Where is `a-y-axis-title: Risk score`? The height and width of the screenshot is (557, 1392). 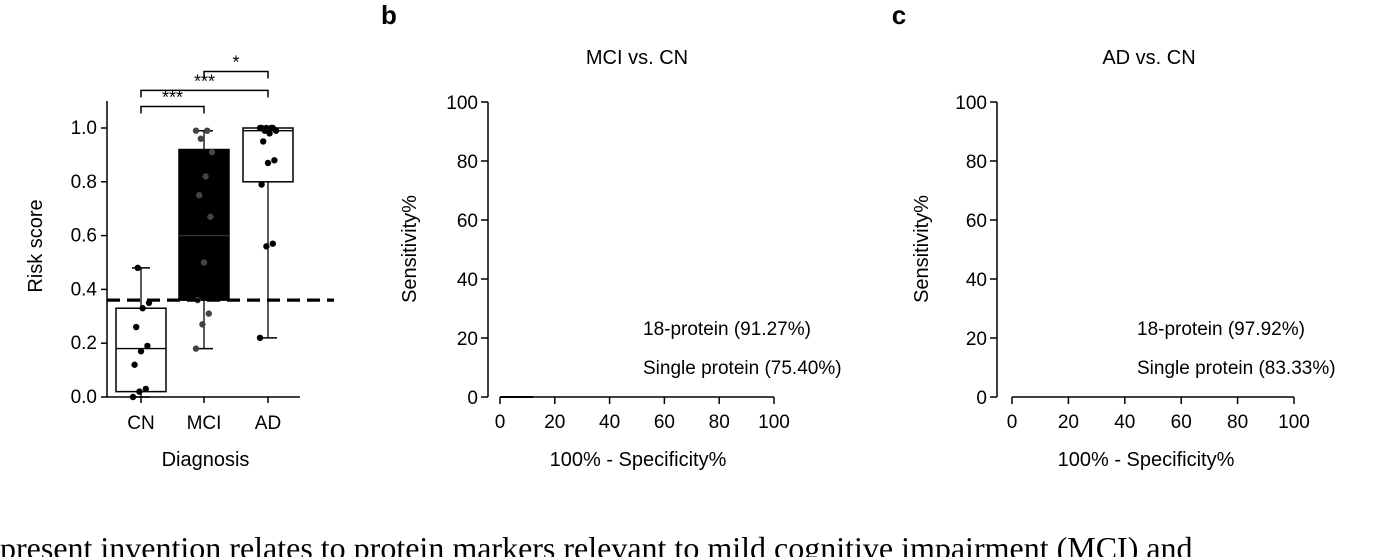 a-y-axis-title: Risk score is located at coordinates (36, 245).